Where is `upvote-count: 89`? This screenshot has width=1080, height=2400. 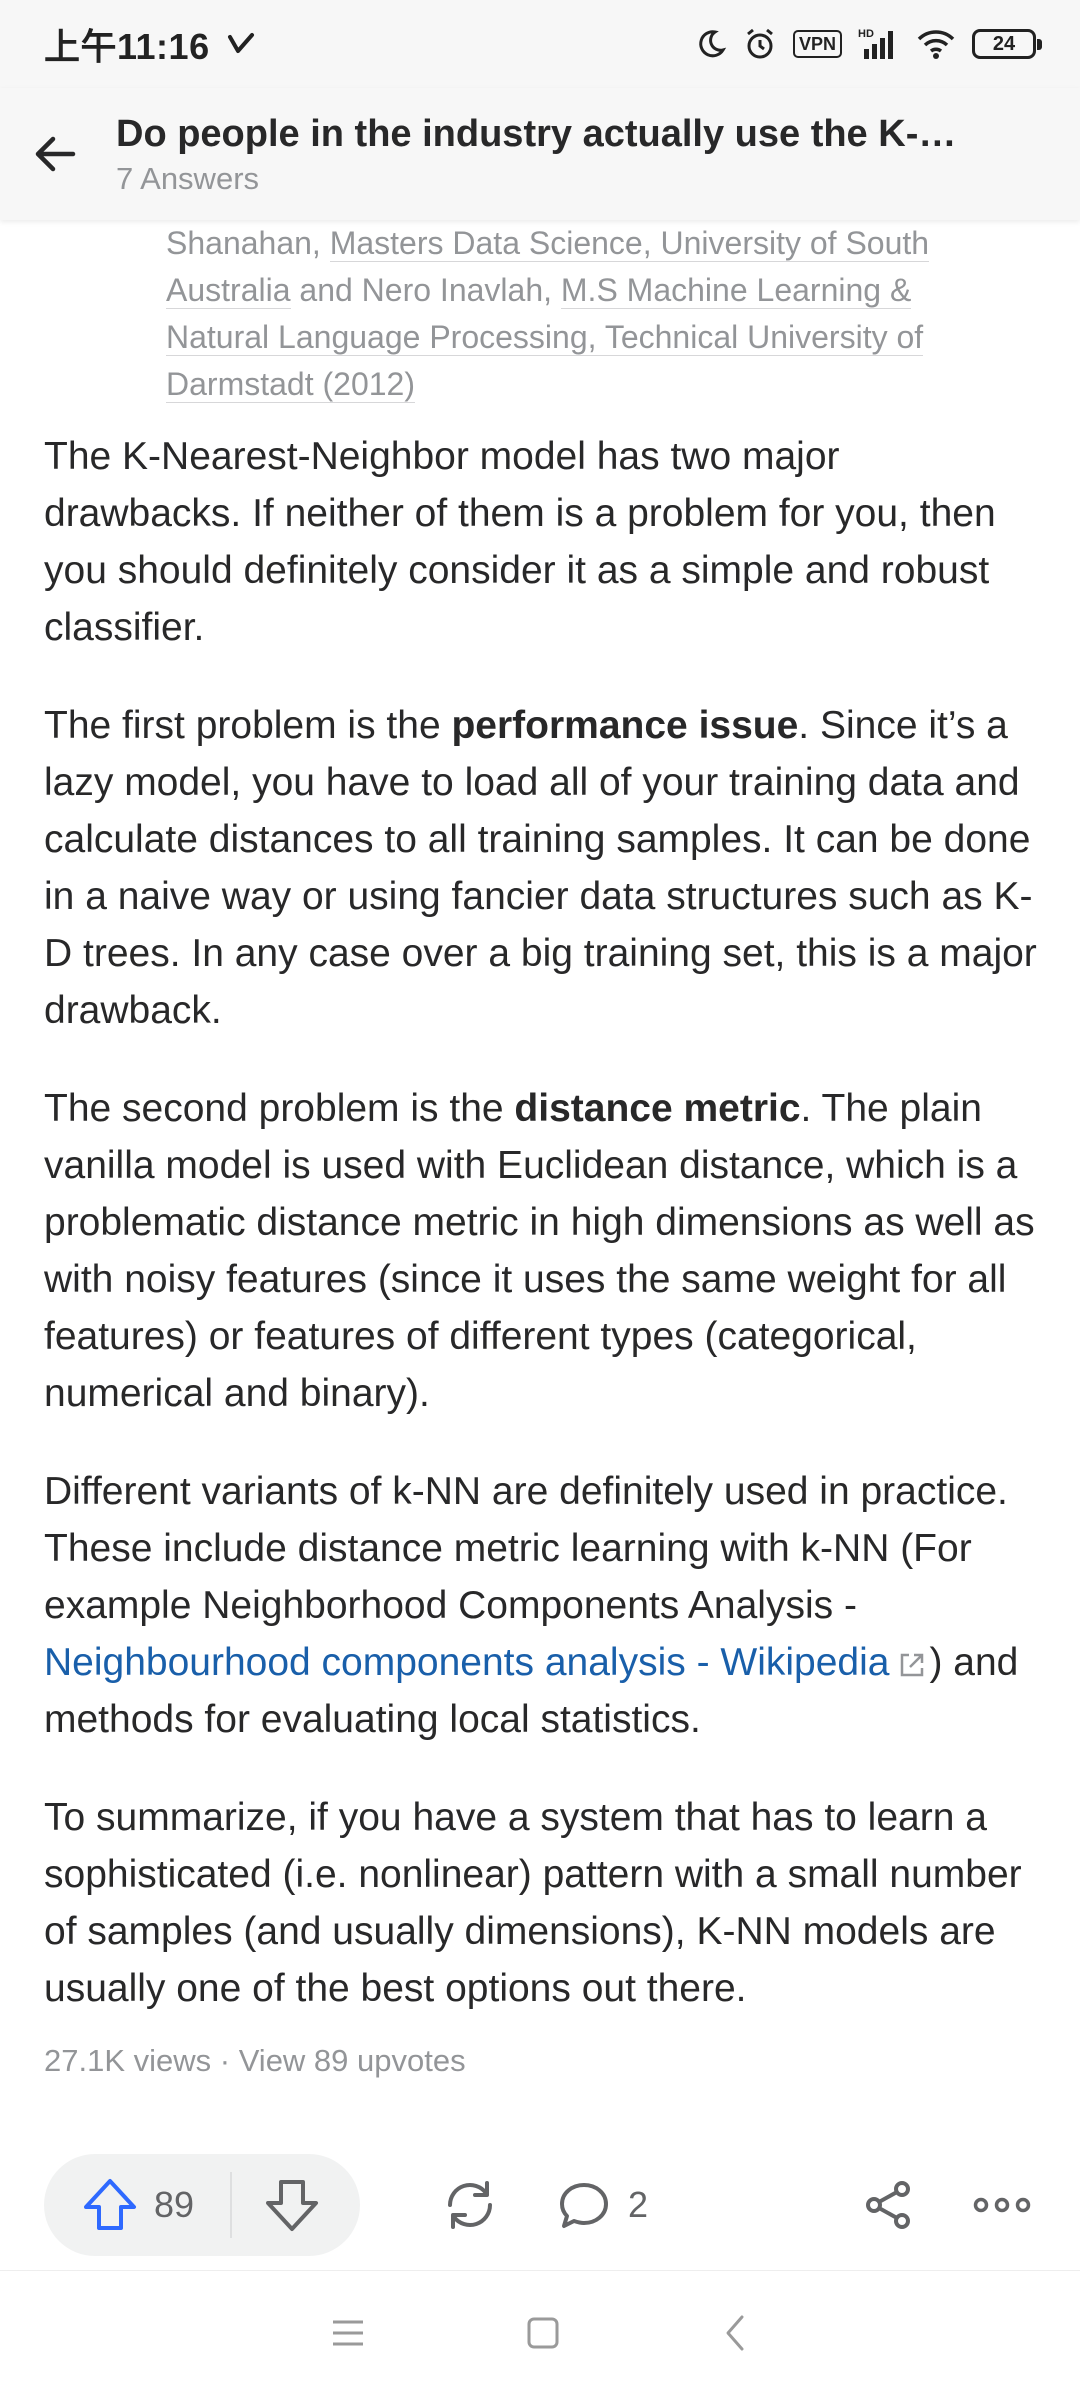
upvote-count: 89 is located at coordinates (174, 2204).